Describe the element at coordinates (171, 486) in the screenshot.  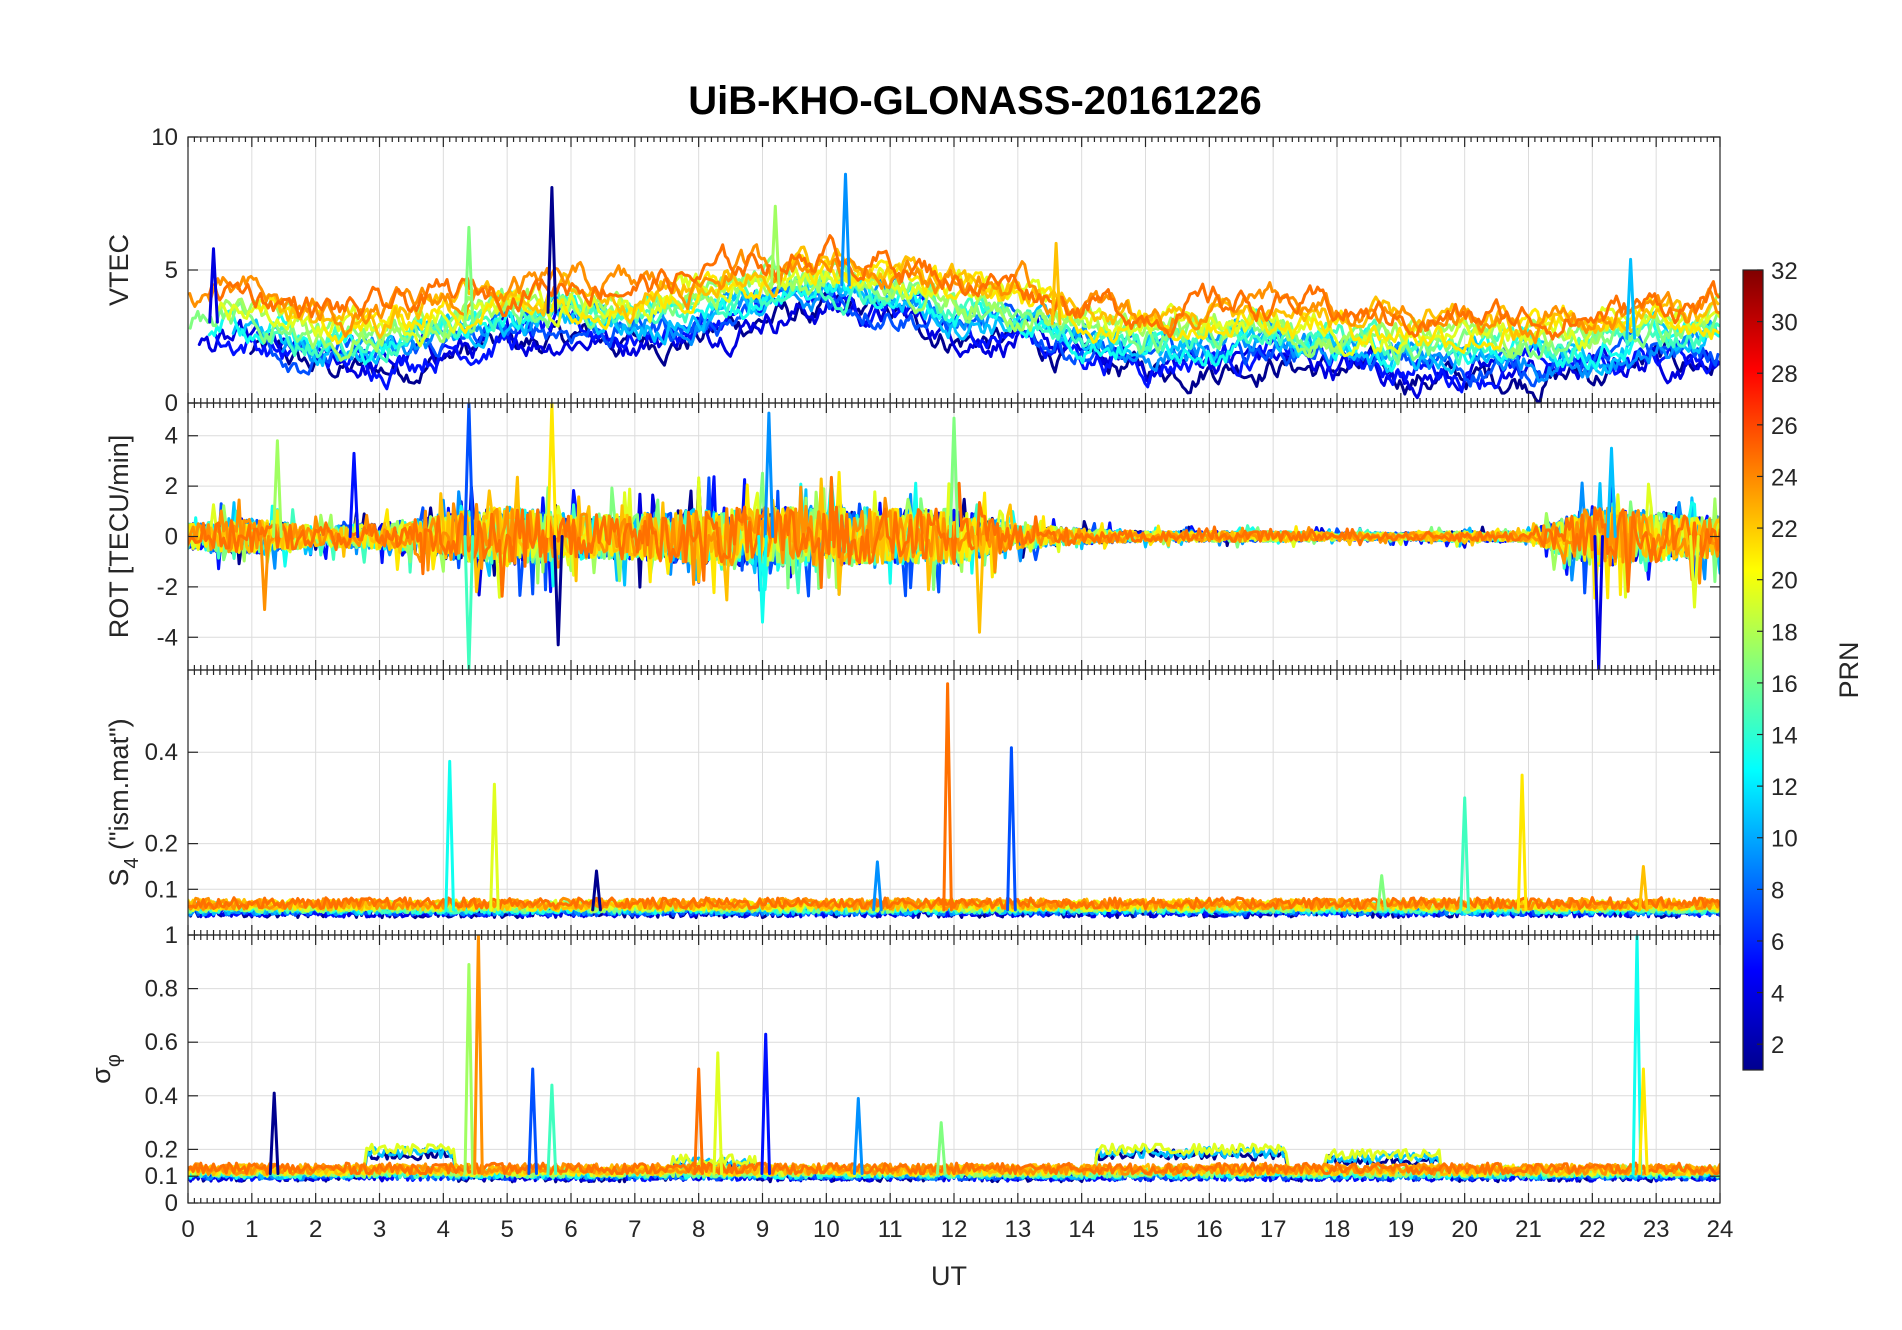
I see `y-tick-label: 2` at that location.